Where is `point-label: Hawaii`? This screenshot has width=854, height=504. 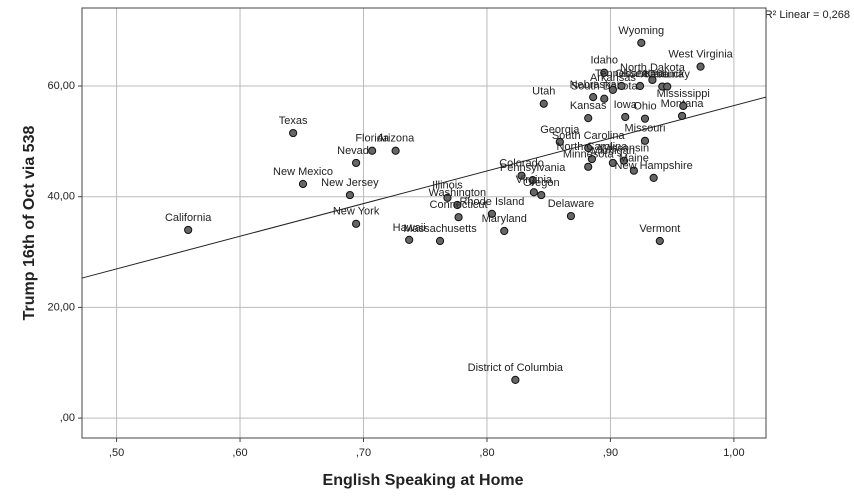
point-label: Hawaii is located at coordinates (409, 228).